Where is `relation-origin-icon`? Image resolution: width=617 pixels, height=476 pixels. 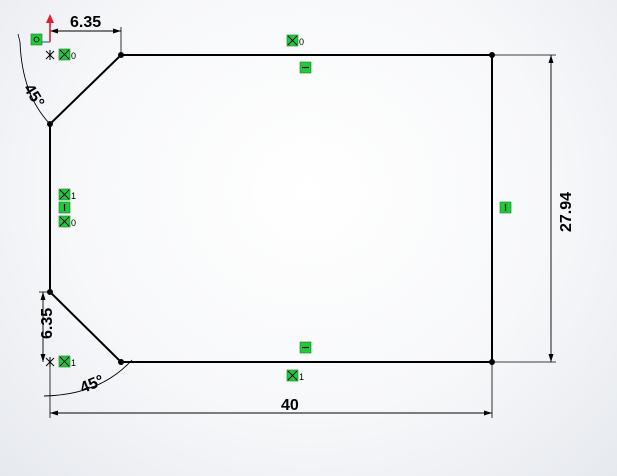
relation-origin-icon is located at coordinates (36, 39).